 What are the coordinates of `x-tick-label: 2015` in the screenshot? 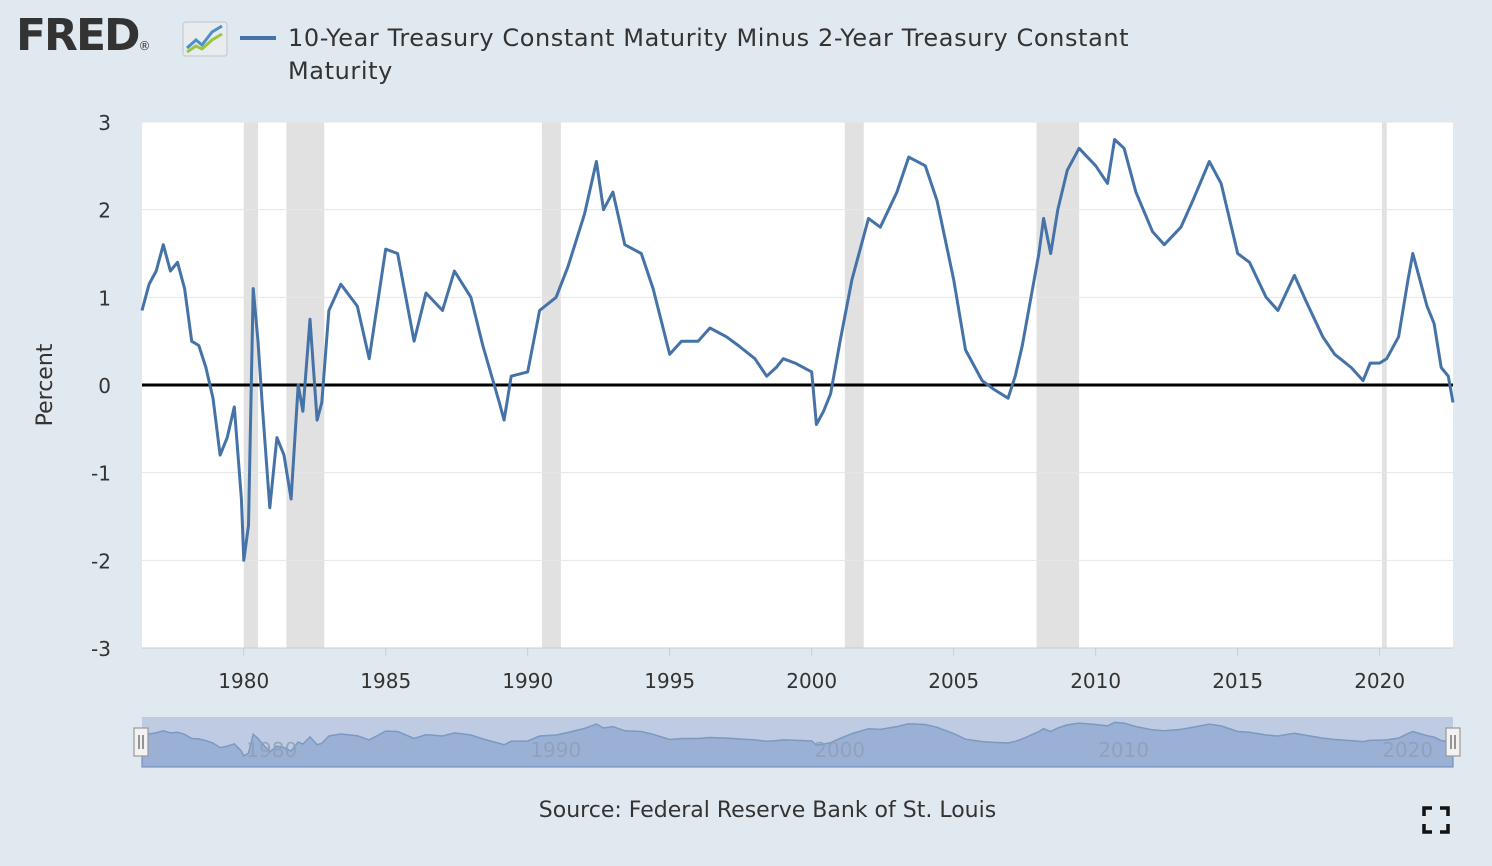 It's located at (1237, 681).